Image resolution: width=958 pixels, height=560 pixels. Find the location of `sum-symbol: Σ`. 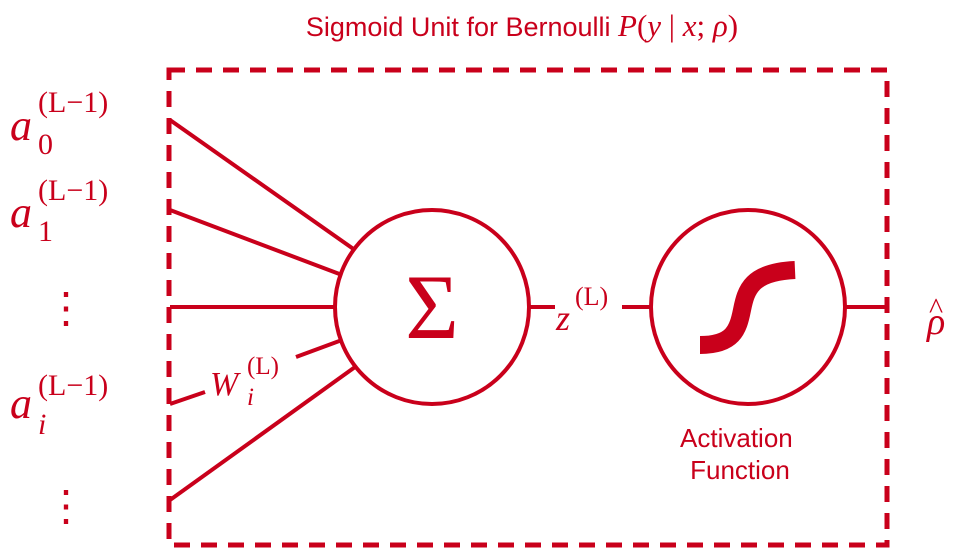

sum-symbol: Σ is located at coordinates (432, 307).